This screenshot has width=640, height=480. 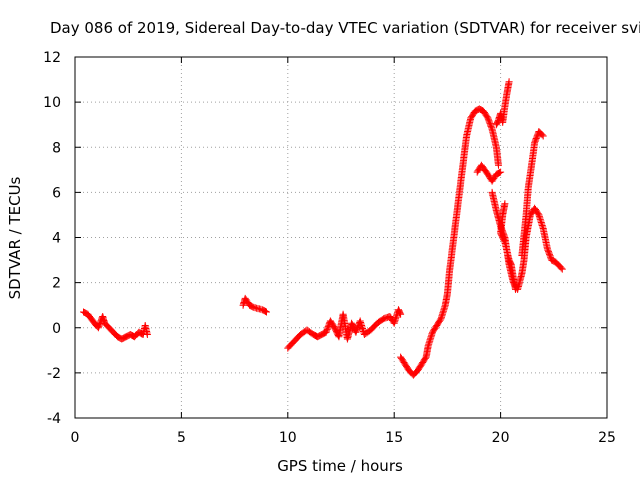 What do you see at coordinates (56, 329) in the screenshot?
I see `y-tick-label: 0` at bounding box center [56, 329].